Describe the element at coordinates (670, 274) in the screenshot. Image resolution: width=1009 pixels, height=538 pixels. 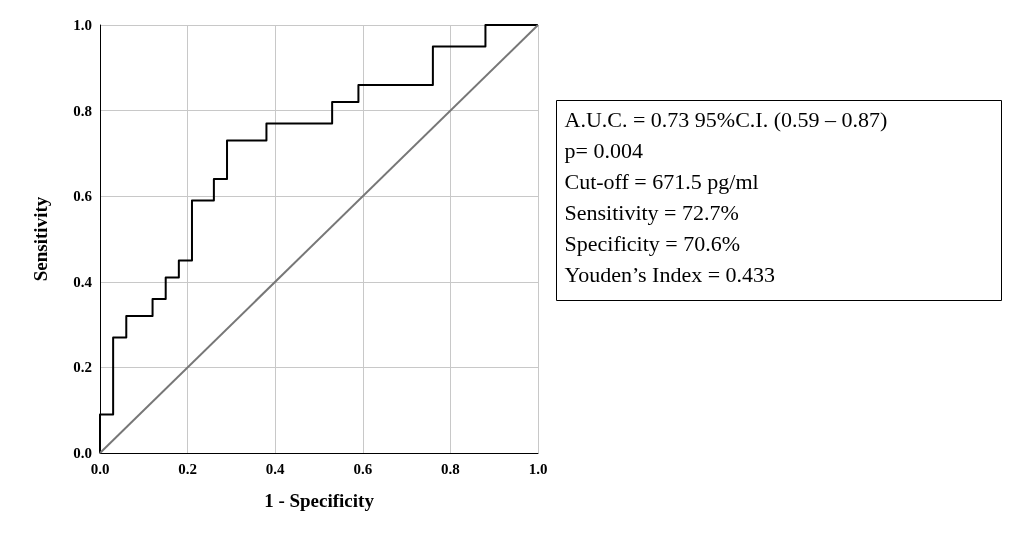
I see `text: Youden’s Index = 0.433` at that location.